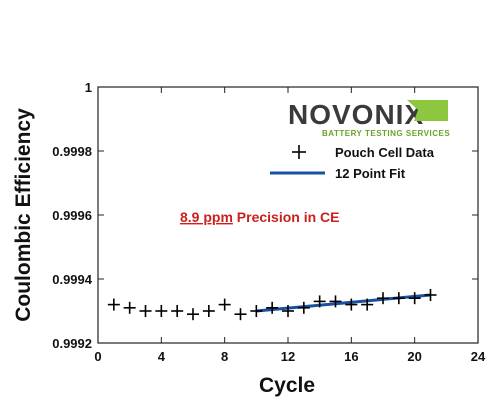 This screenshot has height=400, width=495. Describe the element at coordinates (288, 356) in the screenshot. I see `x-tick-label: 12` at that location.